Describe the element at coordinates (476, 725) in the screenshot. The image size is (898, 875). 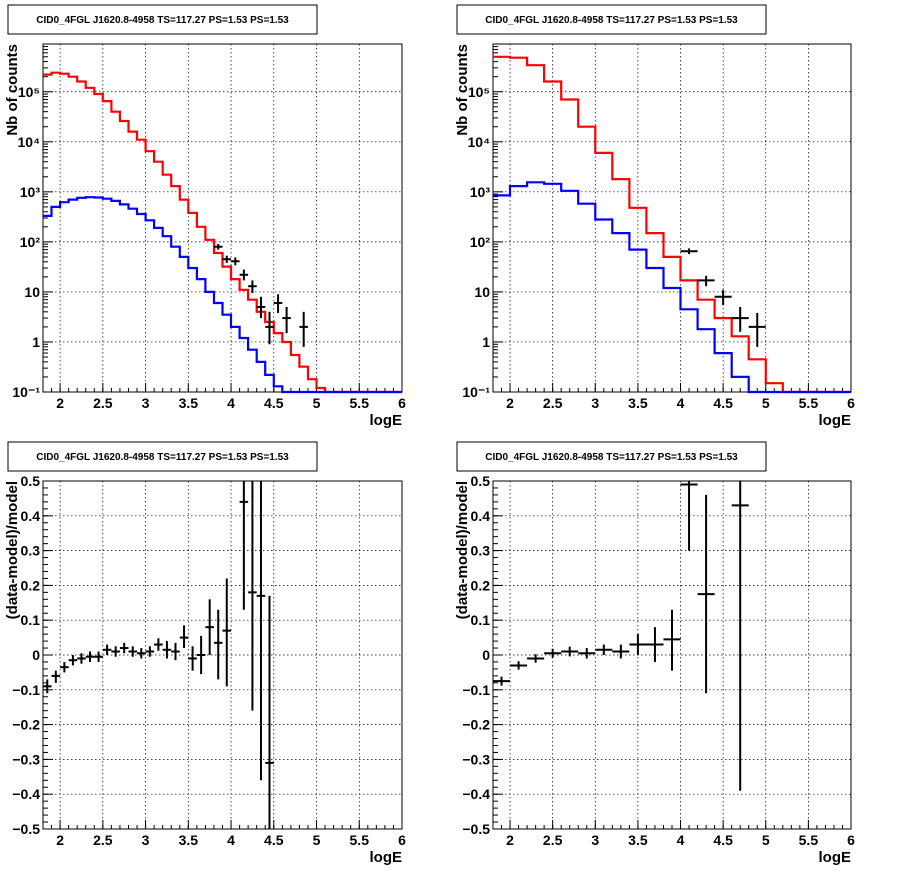
I see `y-tick-label: −0.2` at that location.